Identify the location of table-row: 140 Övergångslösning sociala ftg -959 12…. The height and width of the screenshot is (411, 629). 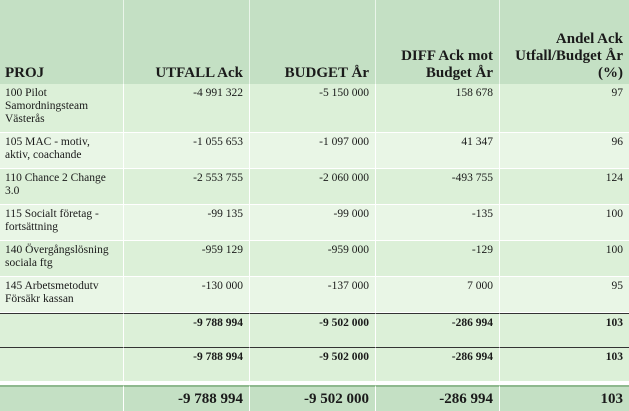
(314, 259).